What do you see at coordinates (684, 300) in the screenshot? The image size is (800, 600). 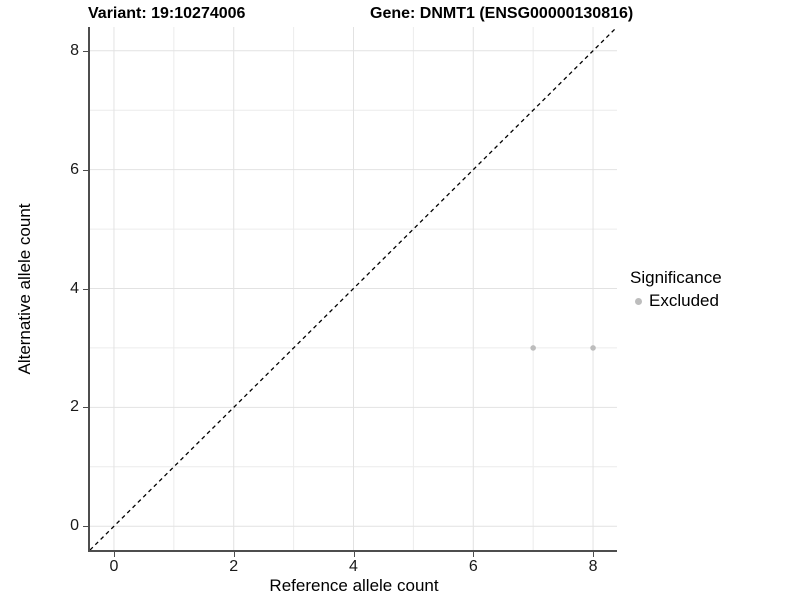 I see `legend-item-label: Excluded` at bounding box center [684, 300].